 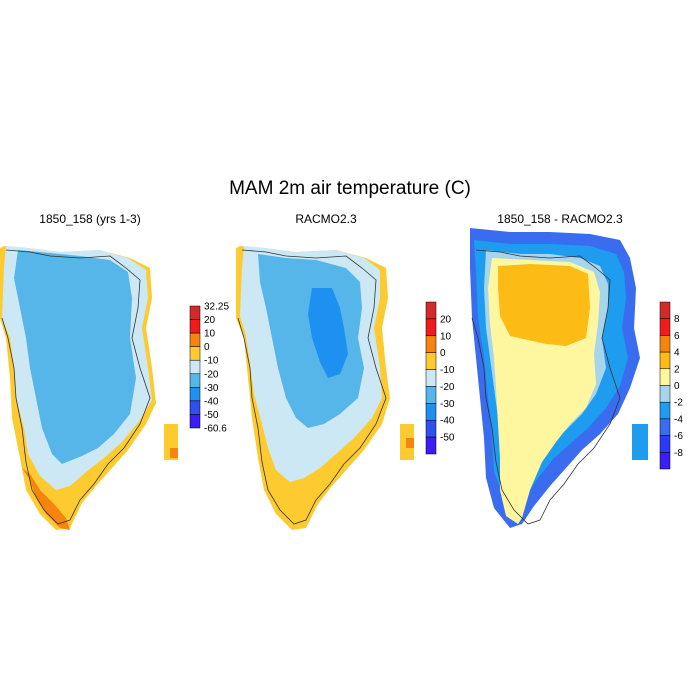 What do you see at coordinates (678, 403) in the screenshot?
I see `colorbar-label: -2` at bounding box center [678, 403].